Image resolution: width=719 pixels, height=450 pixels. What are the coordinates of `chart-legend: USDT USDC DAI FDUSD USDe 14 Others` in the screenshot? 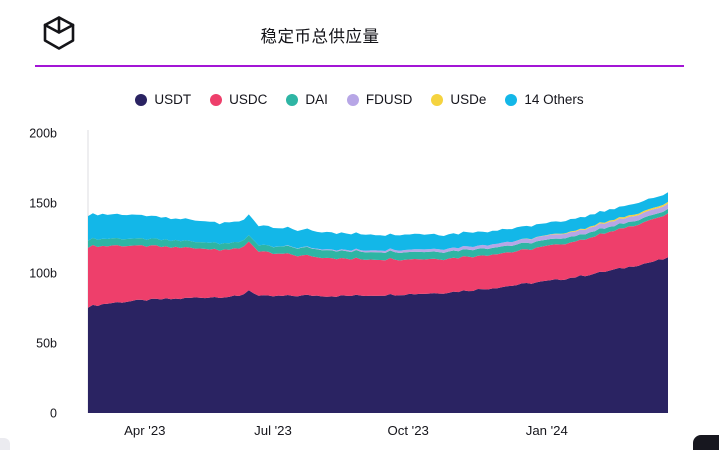 It's located at (359, 99).